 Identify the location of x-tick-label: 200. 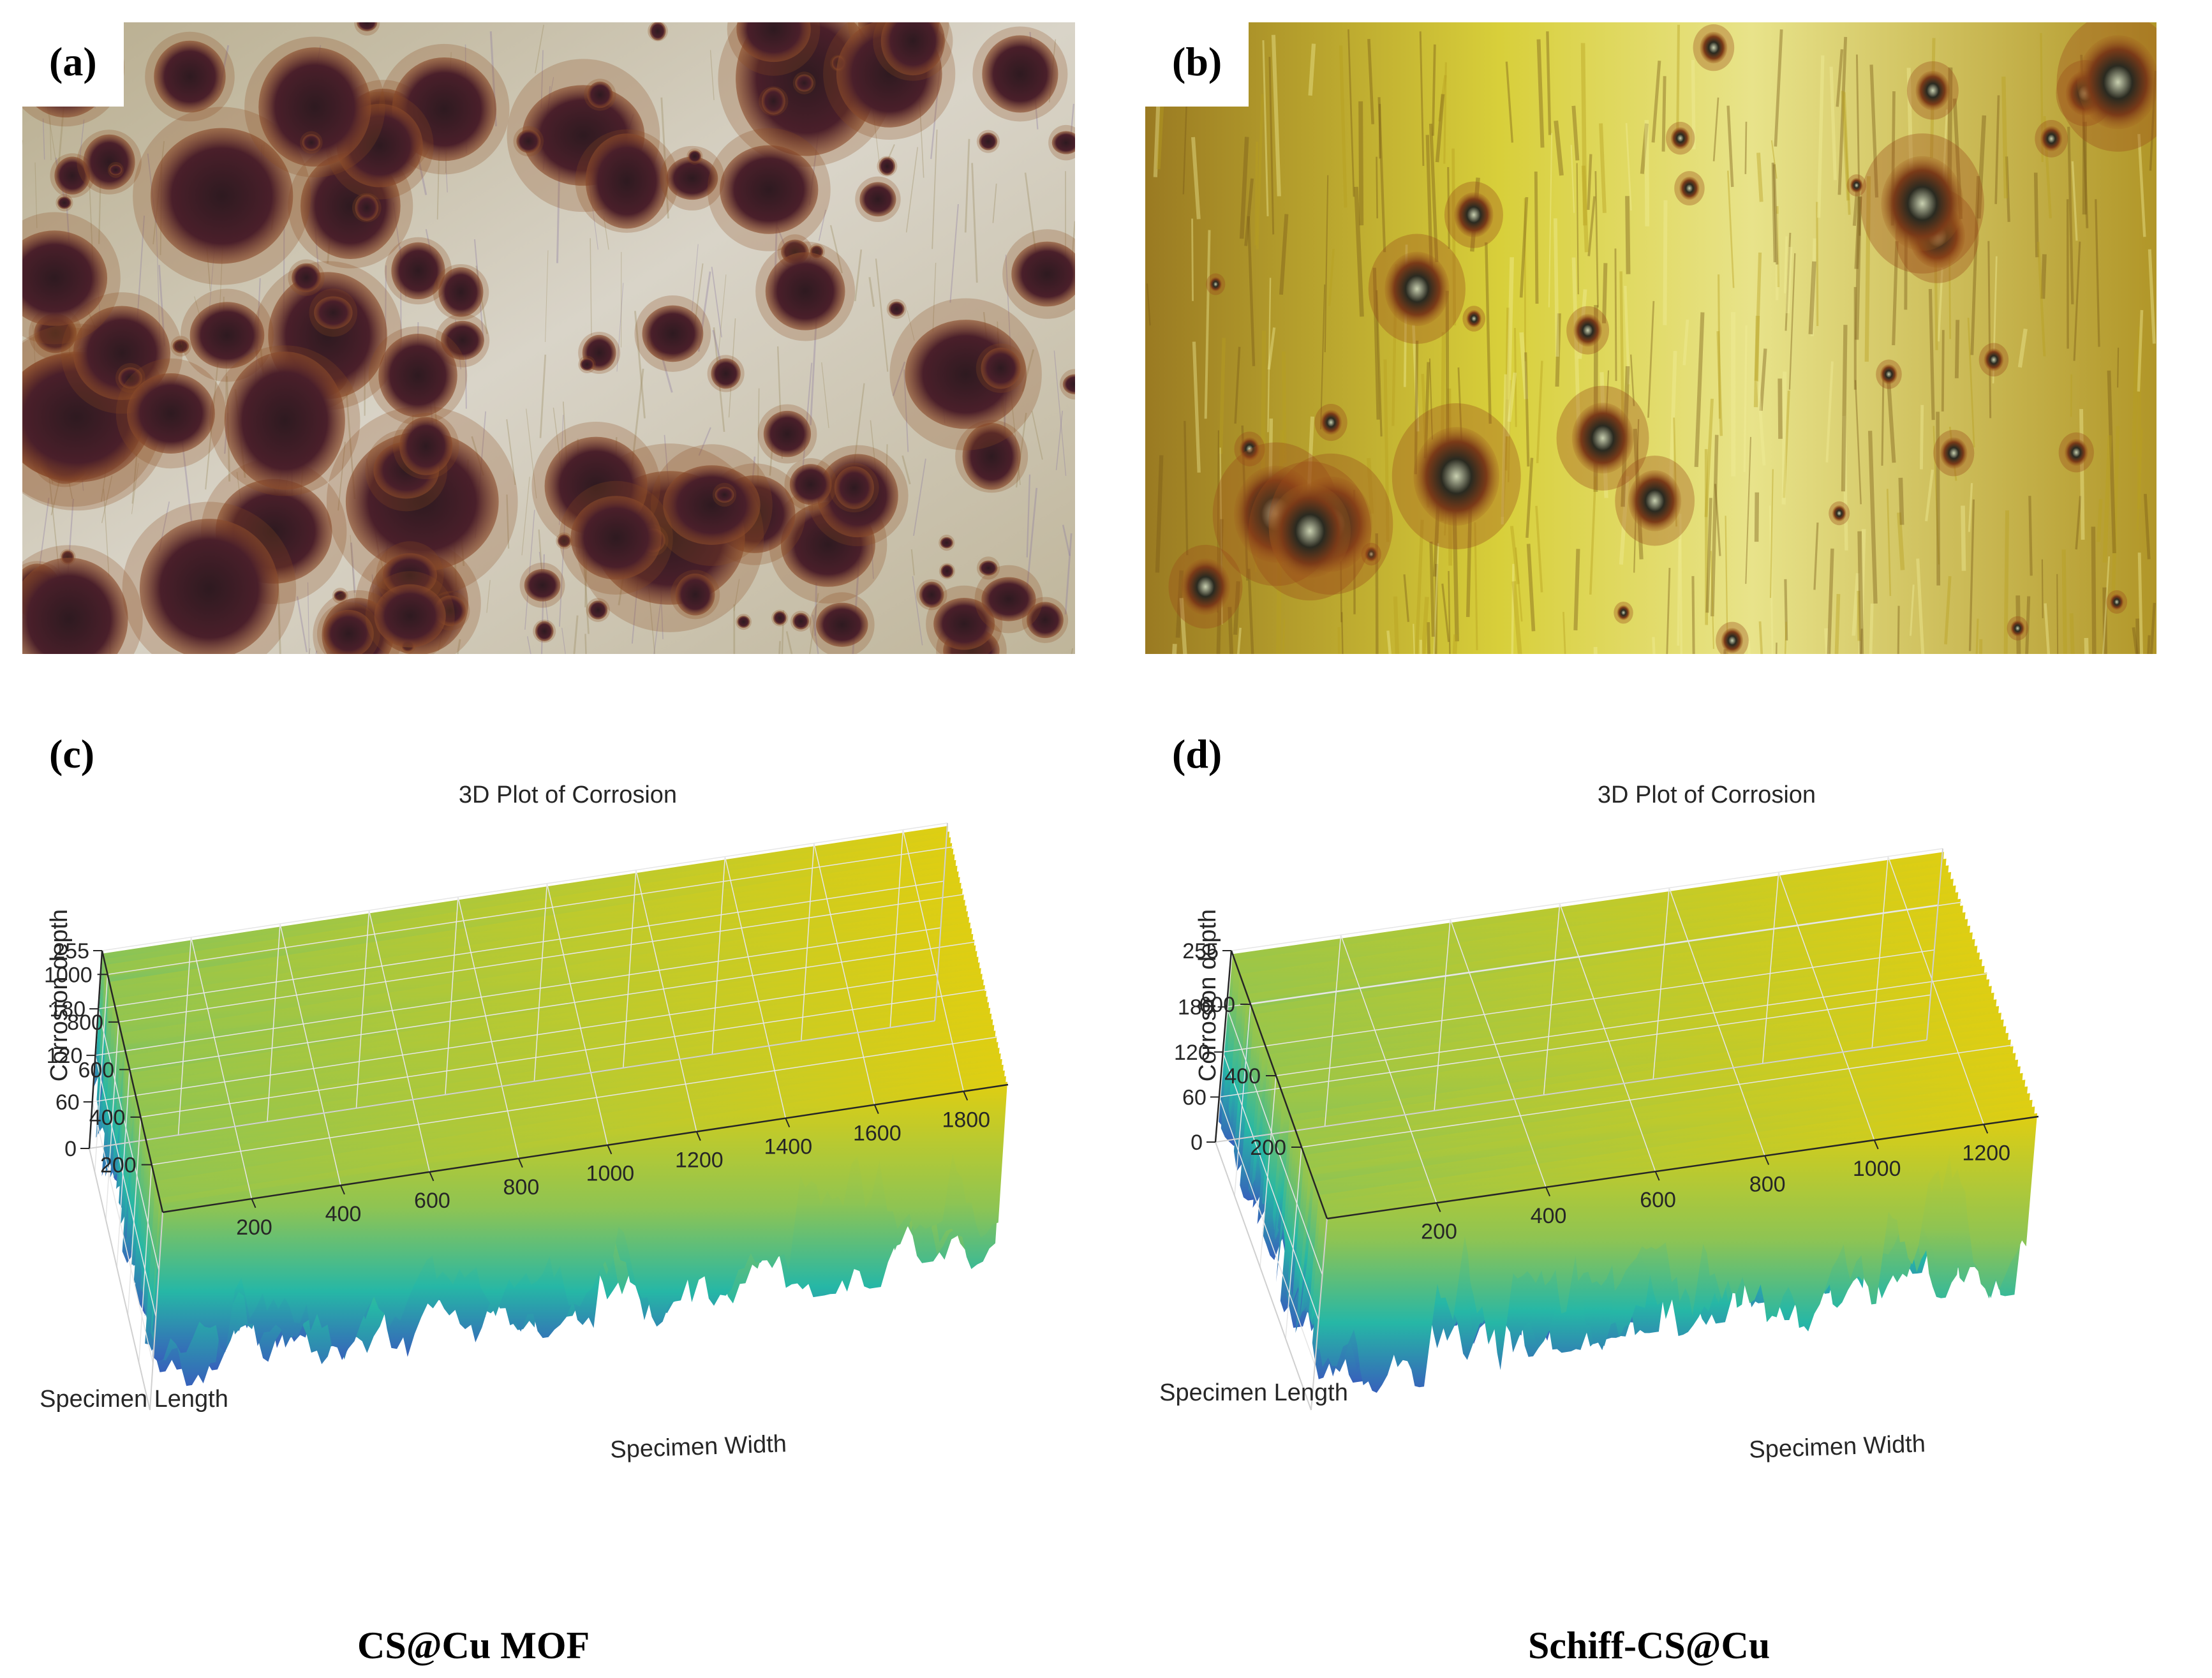
(1439, 1231).